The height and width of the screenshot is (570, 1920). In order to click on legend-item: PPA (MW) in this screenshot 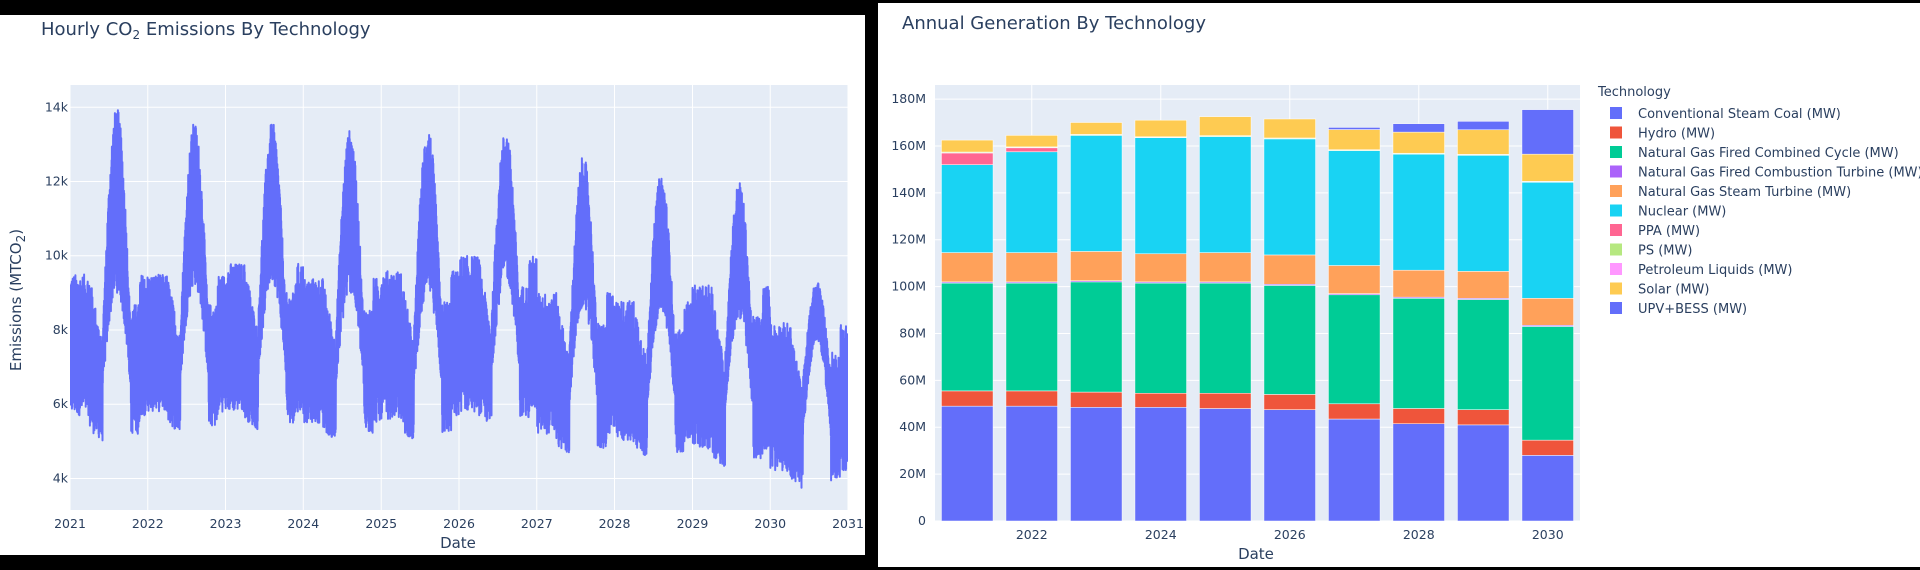, I will do `click(1655, 231)`.